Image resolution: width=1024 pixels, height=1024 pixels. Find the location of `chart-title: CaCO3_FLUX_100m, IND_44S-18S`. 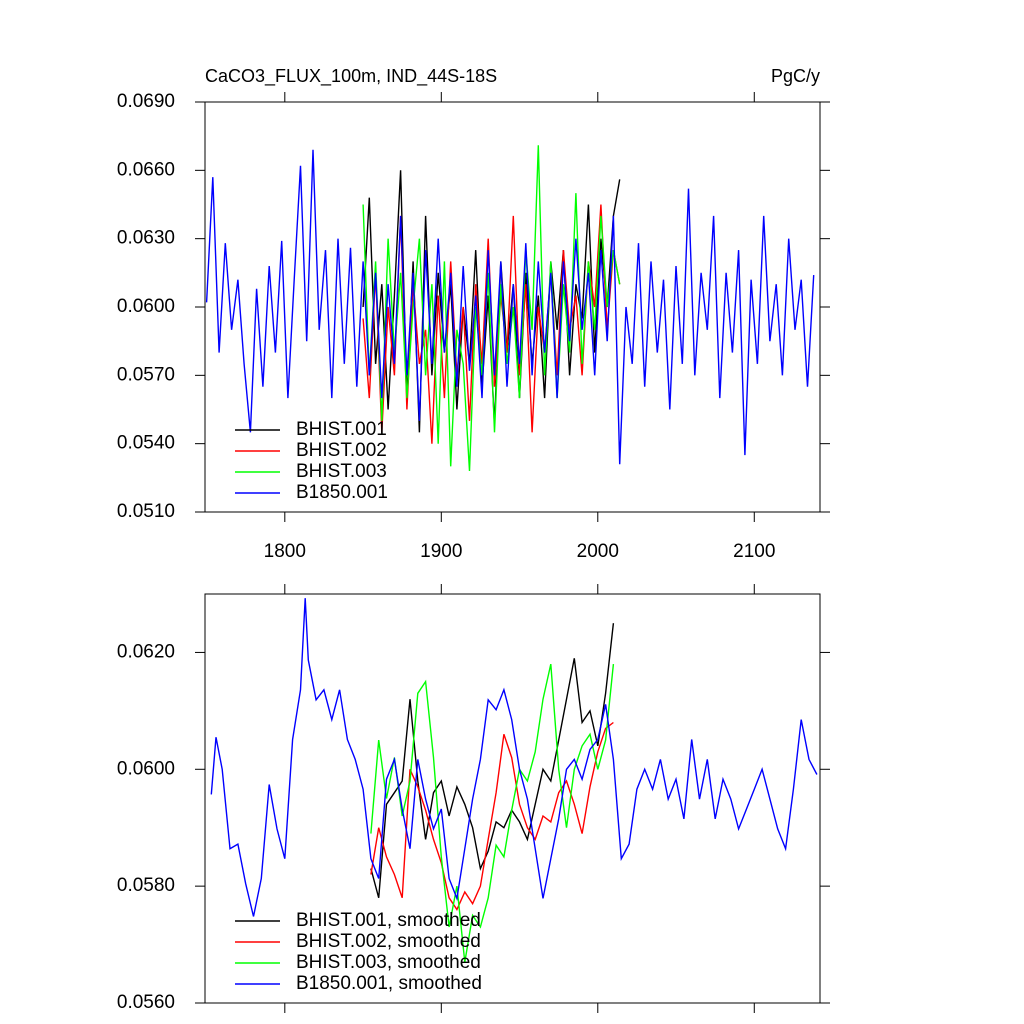

chart-title: CaCO3_FLUX_100m, IND_44S-18S is located at coordinates (351, 76).